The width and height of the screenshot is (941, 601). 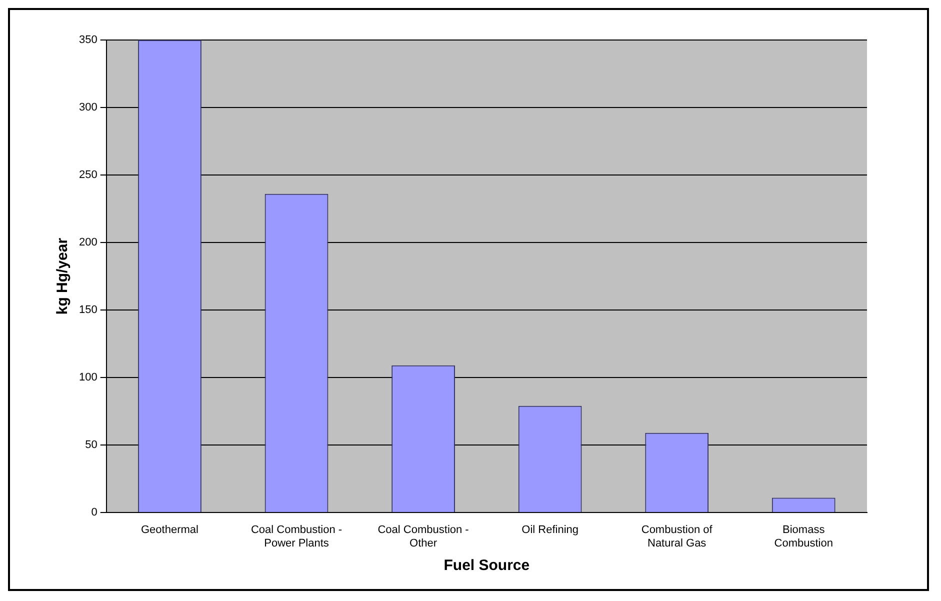 What do you see at coordinates (88, 242) in the screenshot?
I see `y-tick-label: 200` at bounding box center [88, 242].